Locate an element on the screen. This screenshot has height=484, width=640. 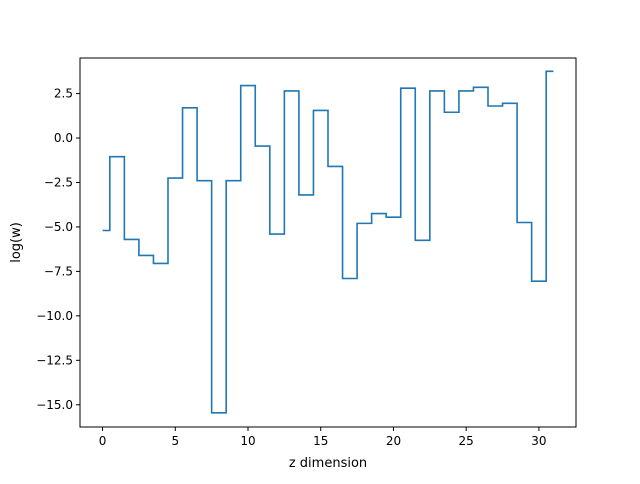
x-tick-label: 20 is located at coordinates (393, 441).